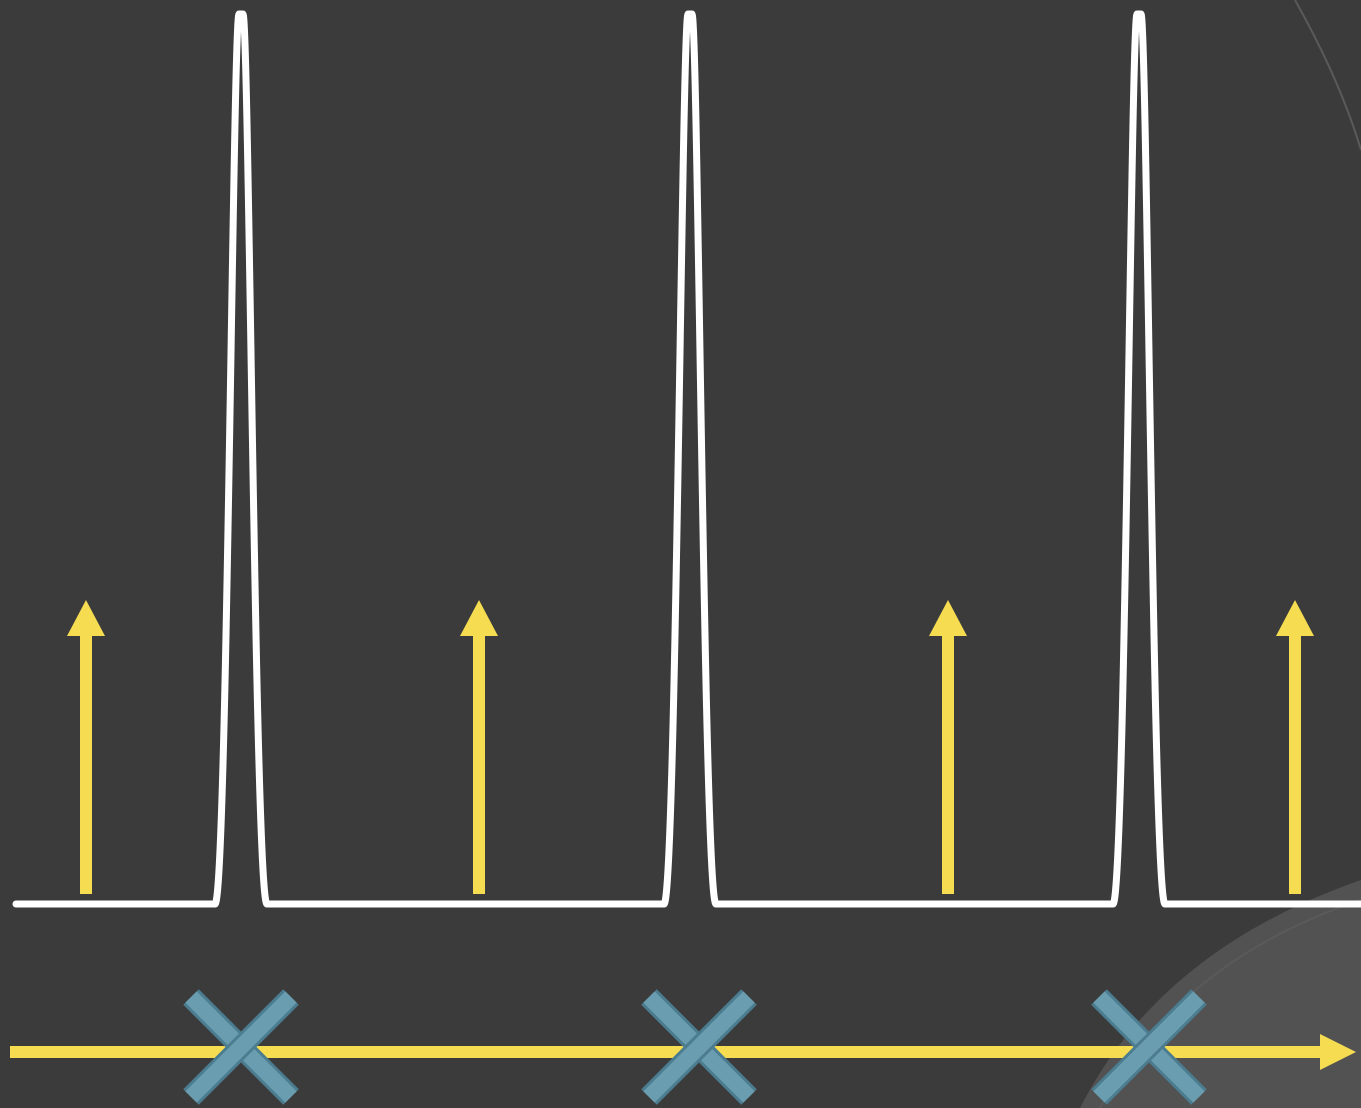 The image size is (1361, 1108). Describe the element at coordinates (1327, 75) in the screenshot. I see `background-arc-line` at that location.